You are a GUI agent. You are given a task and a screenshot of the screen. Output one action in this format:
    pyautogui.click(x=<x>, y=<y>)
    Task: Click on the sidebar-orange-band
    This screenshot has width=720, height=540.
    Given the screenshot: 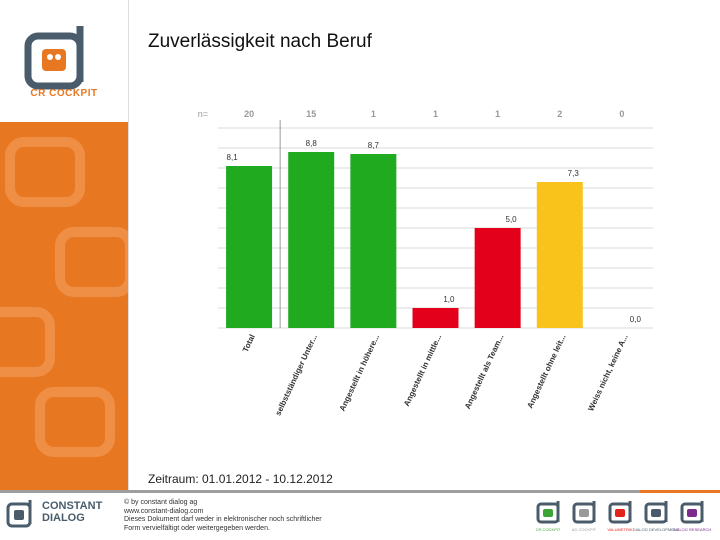 What is the action you would take?
    pyautogui.click(x=64, y=306)
    